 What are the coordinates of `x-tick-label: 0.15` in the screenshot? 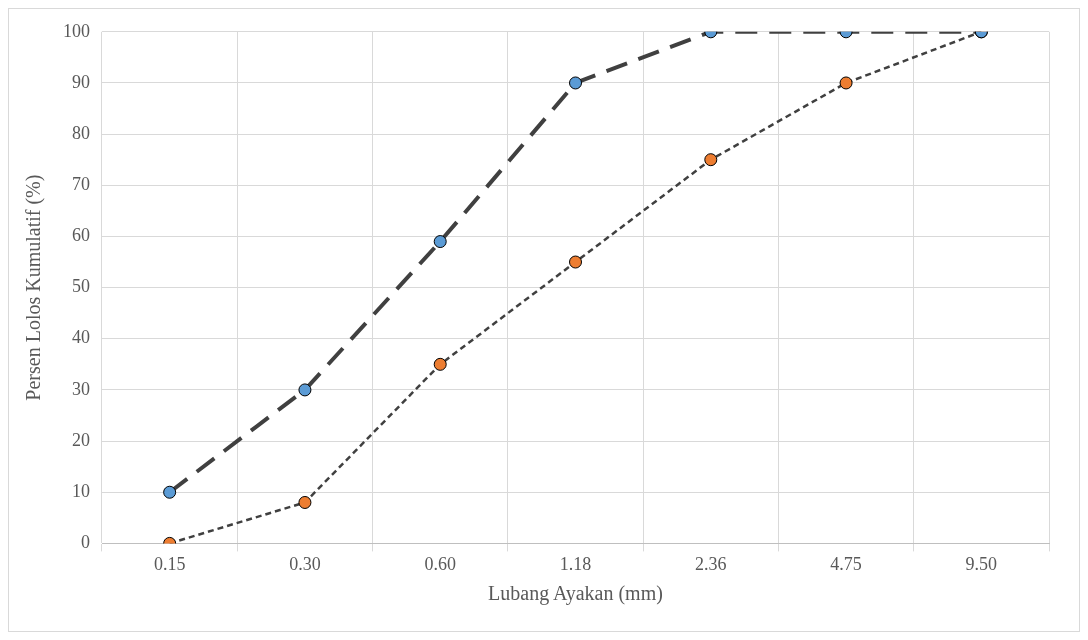 It's located at (169, 563).